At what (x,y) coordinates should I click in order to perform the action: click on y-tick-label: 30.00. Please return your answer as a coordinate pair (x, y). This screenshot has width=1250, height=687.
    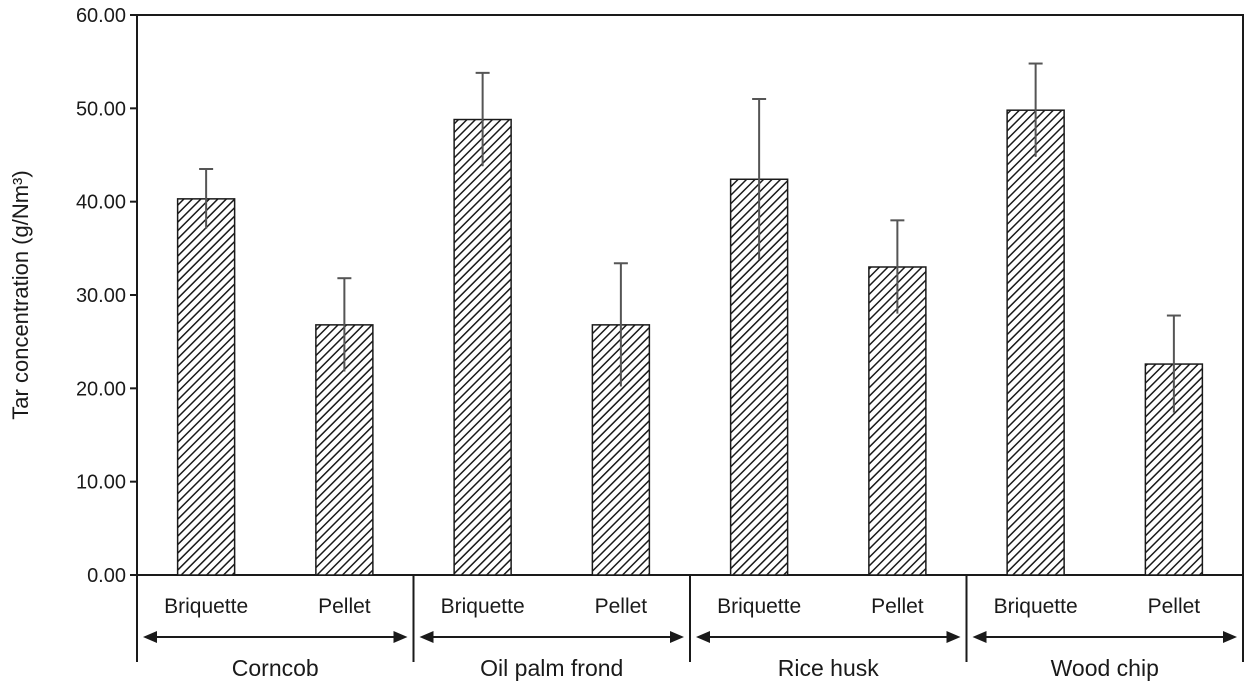
    Looking at the image, I should click on (101, 296).